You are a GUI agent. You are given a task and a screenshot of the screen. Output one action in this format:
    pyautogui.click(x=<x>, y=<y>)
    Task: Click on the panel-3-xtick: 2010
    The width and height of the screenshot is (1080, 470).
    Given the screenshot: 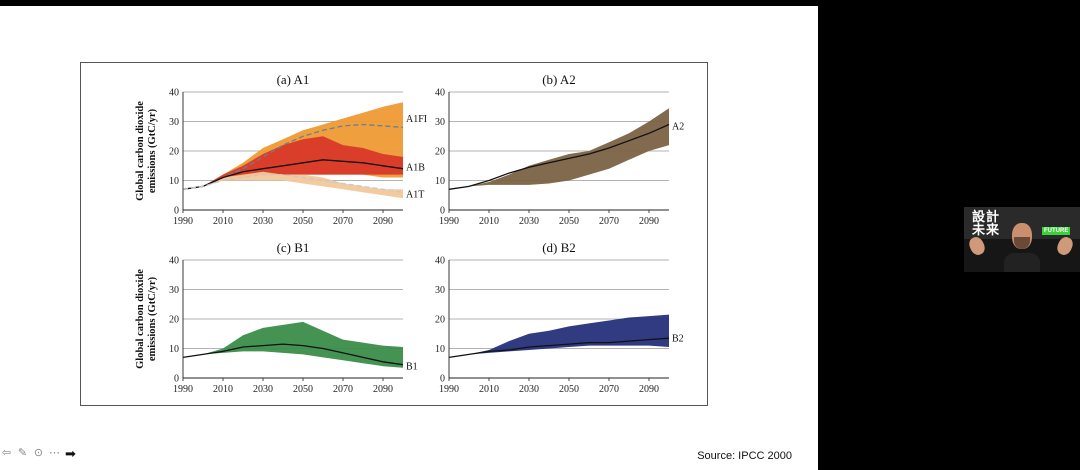 What is the action you would take?
    pyautogui.click(x=223, y=389)
    